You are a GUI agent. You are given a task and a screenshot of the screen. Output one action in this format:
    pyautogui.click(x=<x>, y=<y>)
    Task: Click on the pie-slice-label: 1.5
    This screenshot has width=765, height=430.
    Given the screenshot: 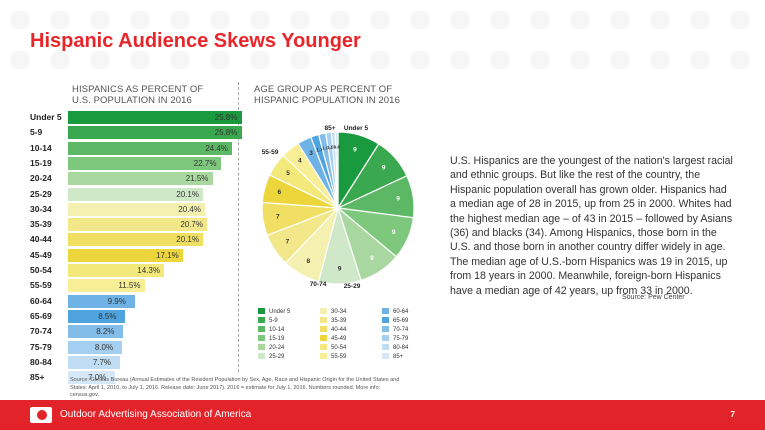 What is the action you would take?
    pyautogui.click(x=325, y=148)
    